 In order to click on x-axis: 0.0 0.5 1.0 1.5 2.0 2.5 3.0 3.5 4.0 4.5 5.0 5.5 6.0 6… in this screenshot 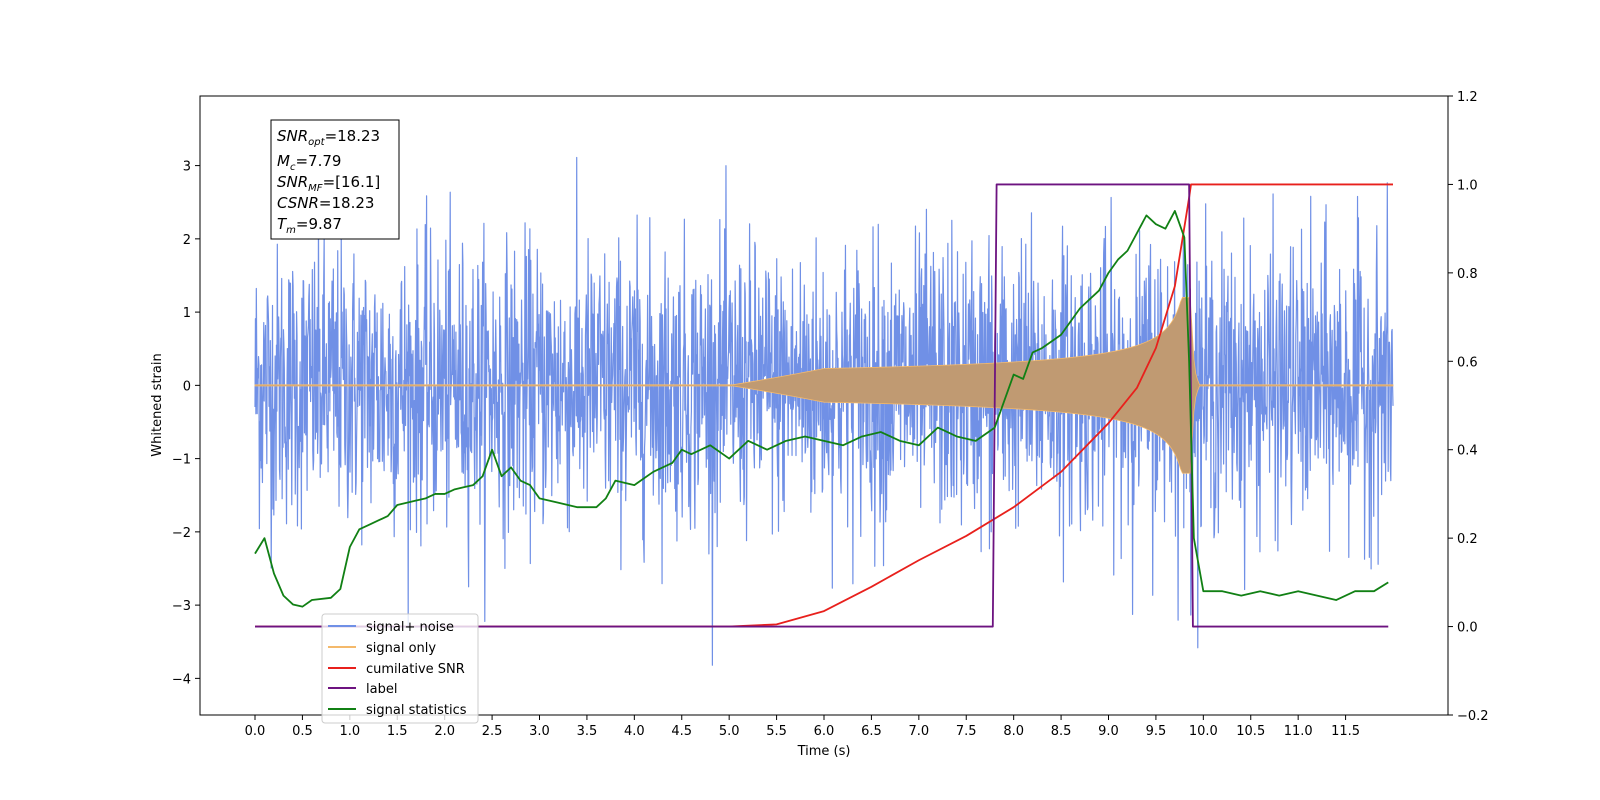, I will do `click(802, 727)`.